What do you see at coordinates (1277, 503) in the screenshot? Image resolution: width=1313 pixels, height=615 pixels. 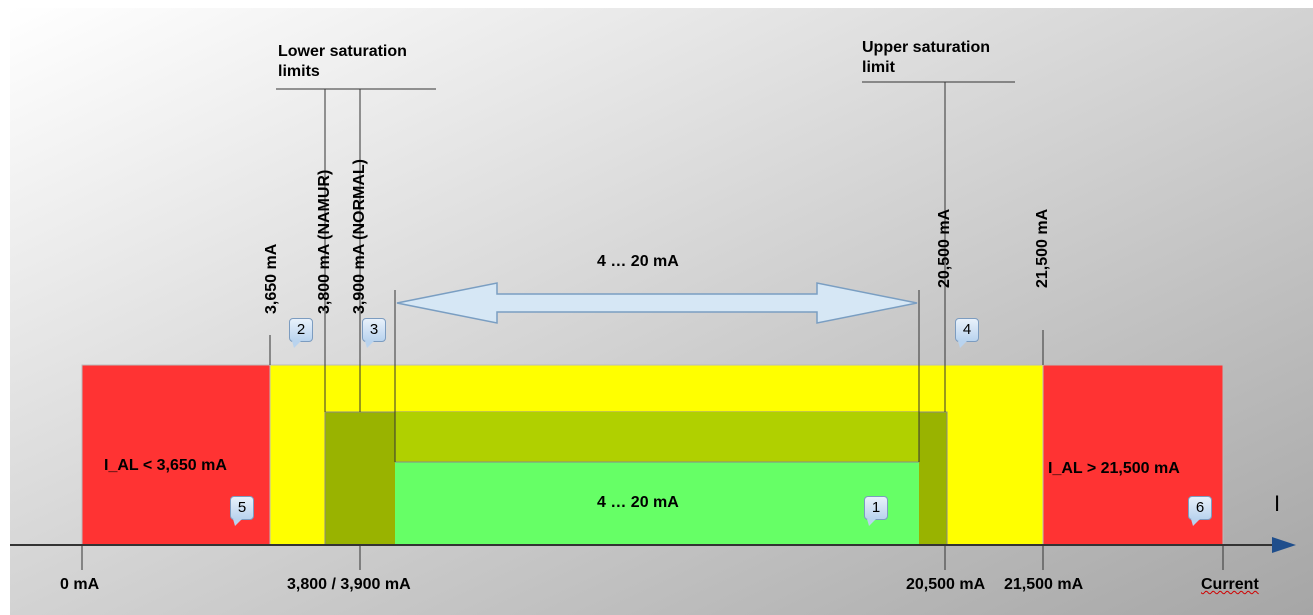 I see `axis-symbol: I` at bounding box center [1277, 503].